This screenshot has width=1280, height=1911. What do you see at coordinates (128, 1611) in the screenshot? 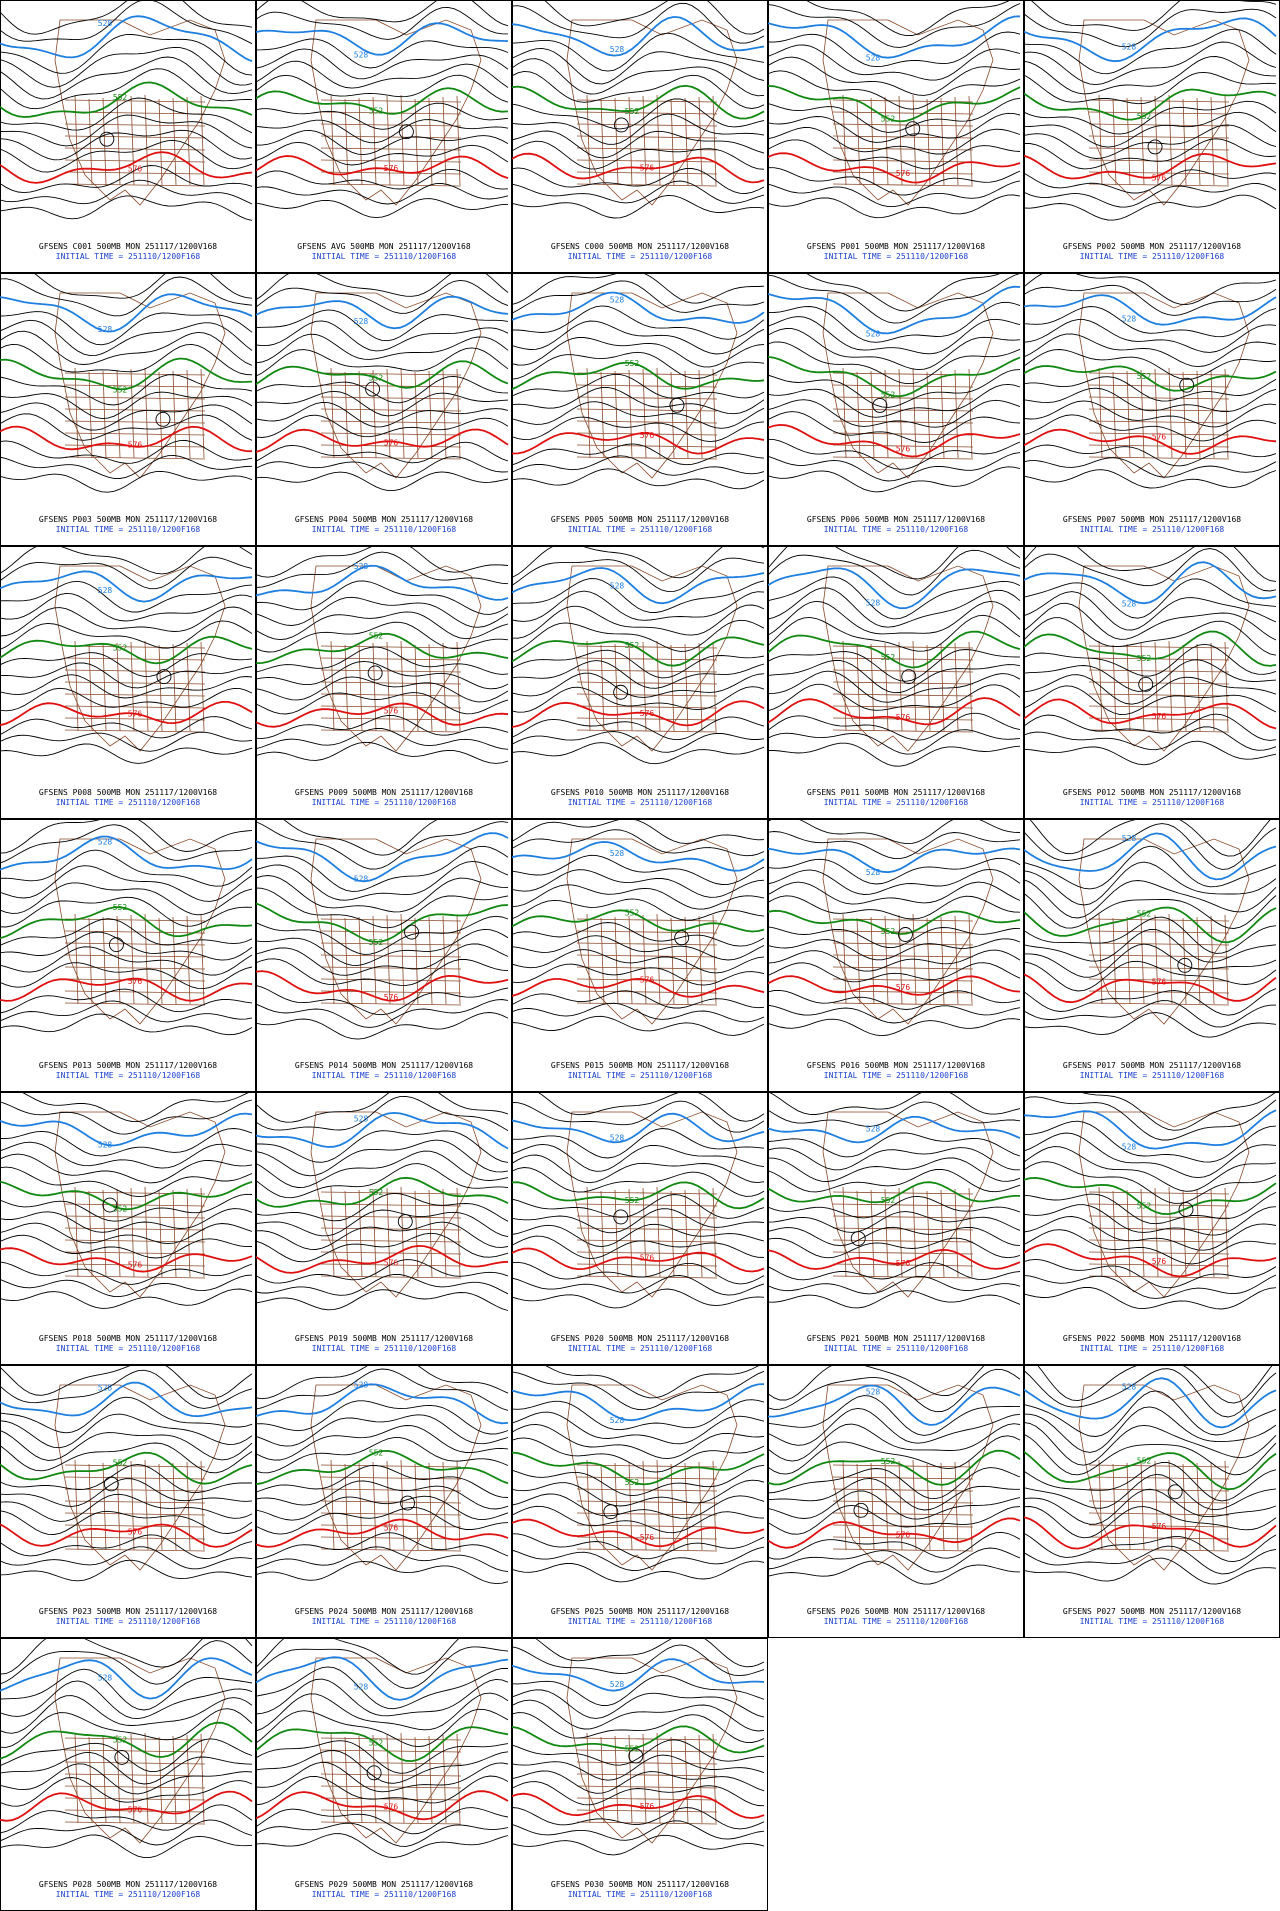
I see `panel-title: GFSENS P023 500MB MON 251117/1200V168` at bounding box center [128, 1611].